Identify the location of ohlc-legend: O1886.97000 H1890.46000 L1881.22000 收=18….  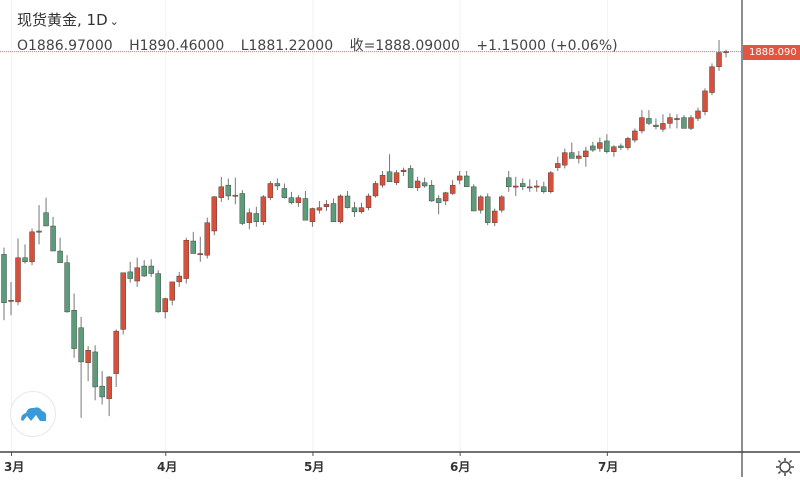
(323, 45).